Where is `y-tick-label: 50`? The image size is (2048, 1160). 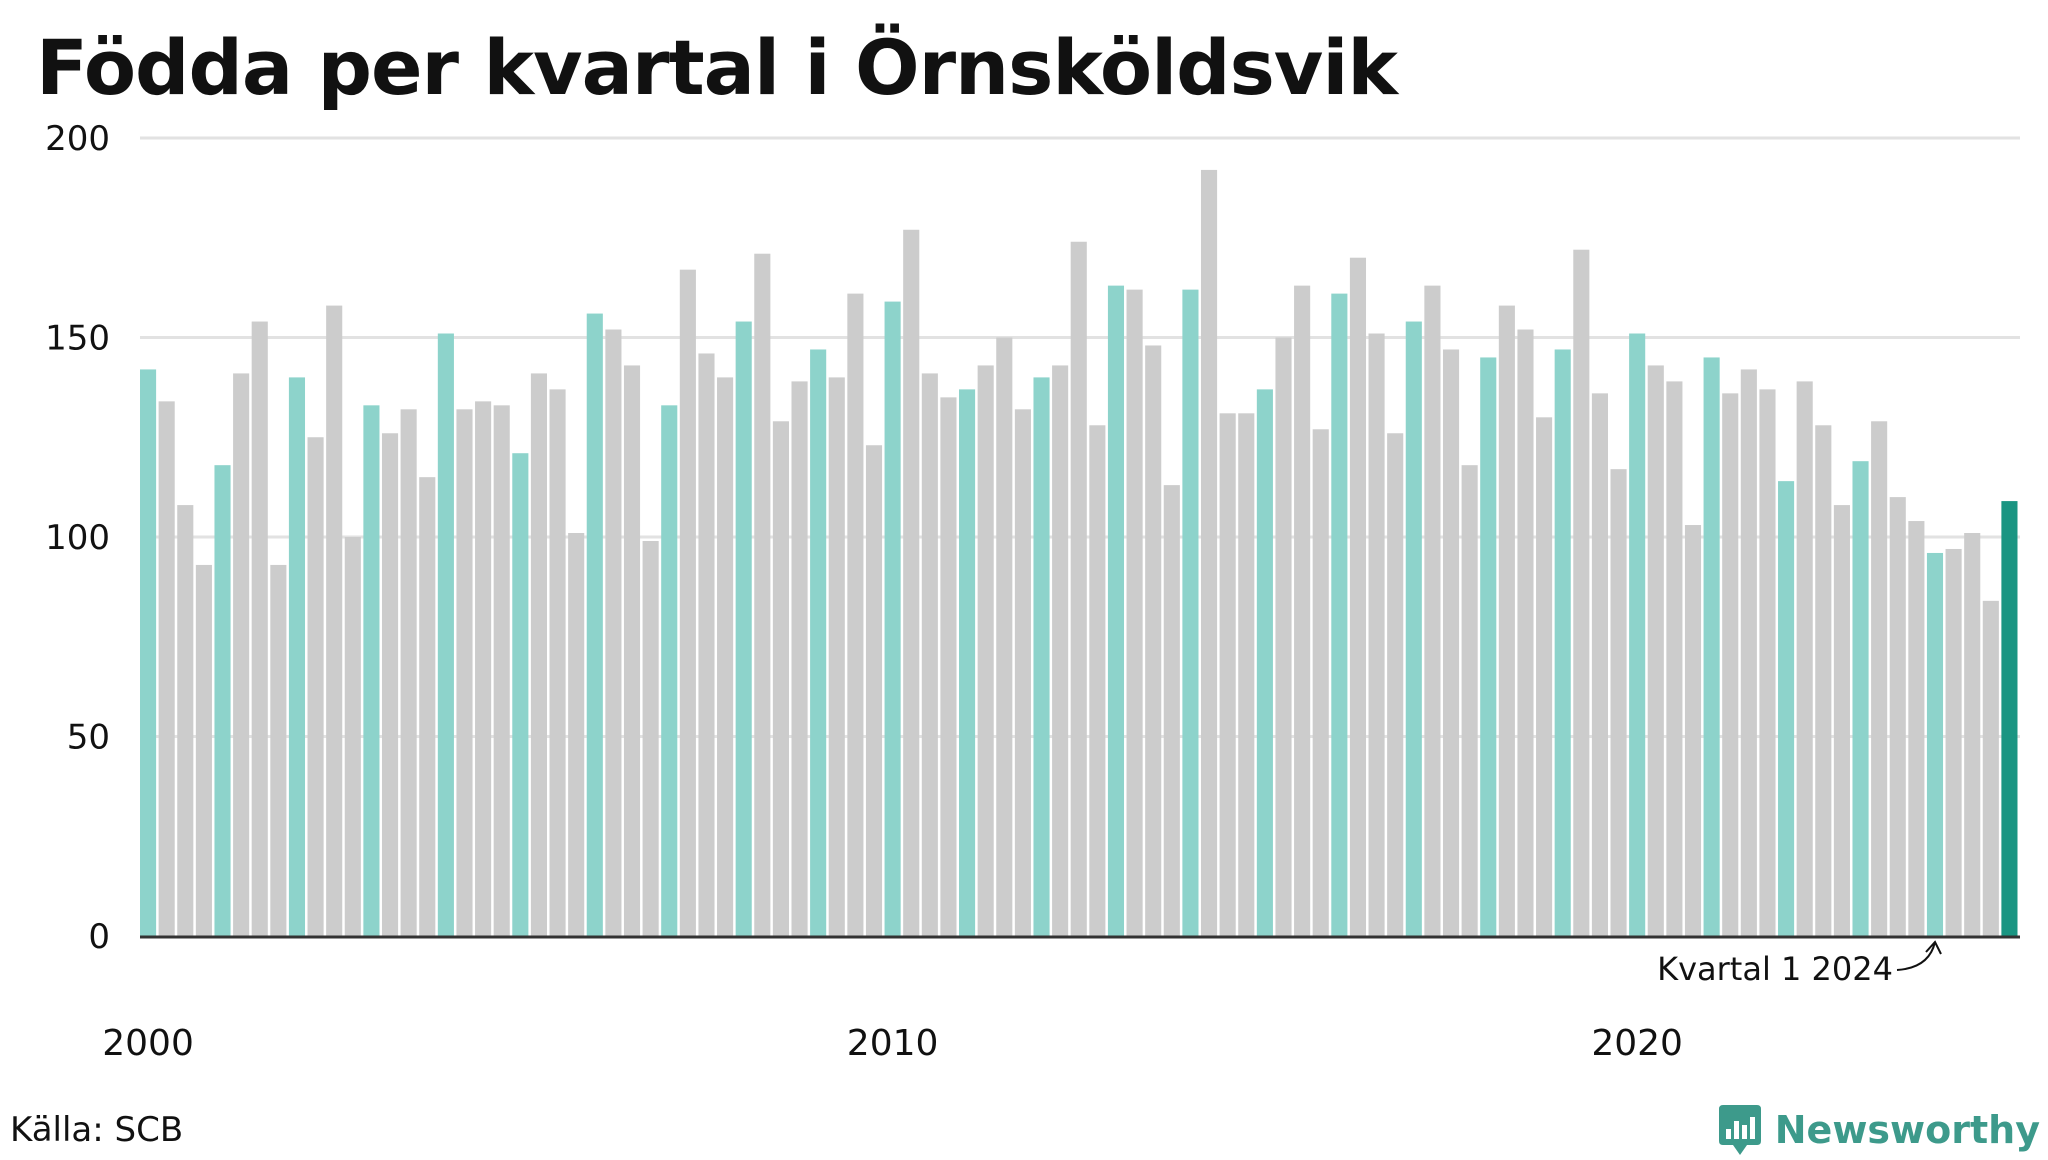 y-tick-label: 50 is located at coordinates (88, 738).